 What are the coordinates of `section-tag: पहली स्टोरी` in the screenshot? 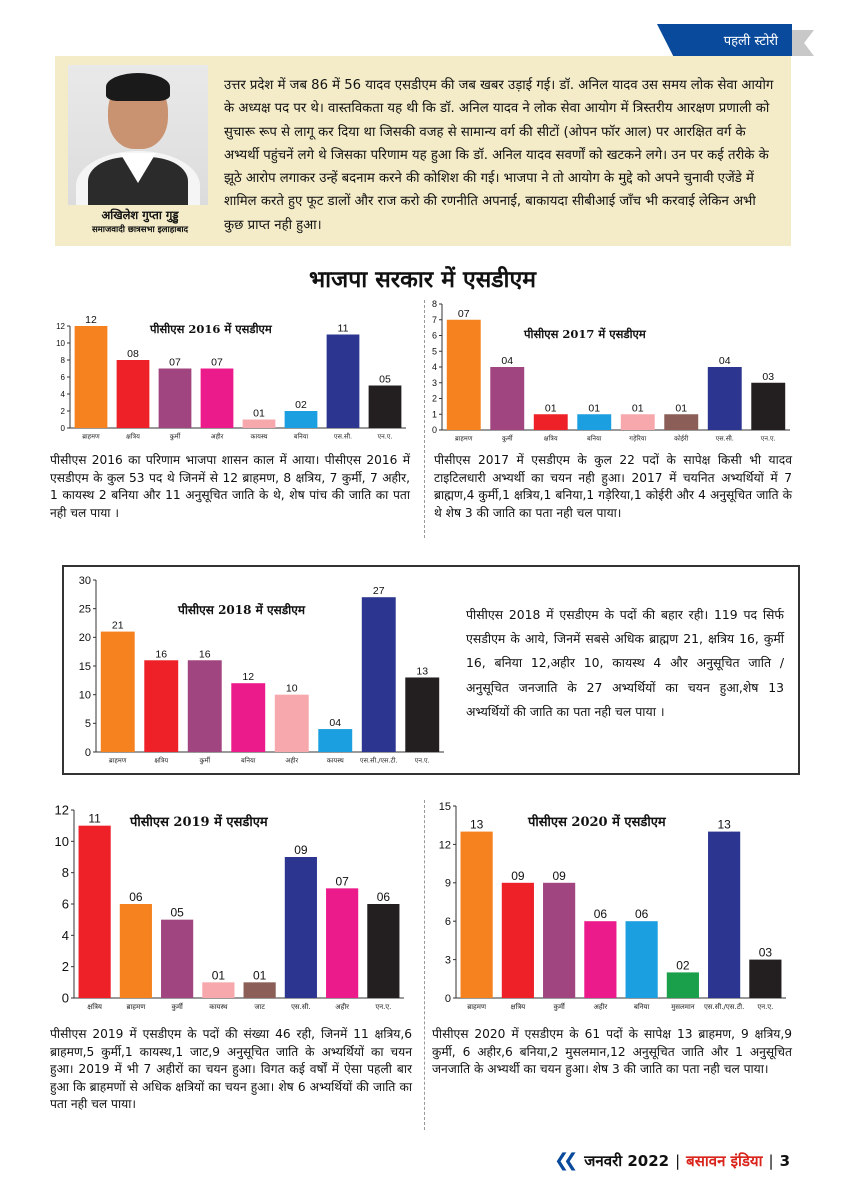 It's located at (724, 40).